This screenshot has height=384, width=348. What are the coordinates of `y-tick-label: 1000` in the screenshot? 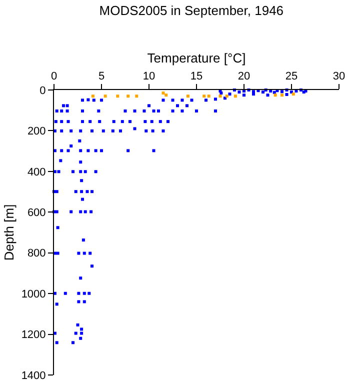 It's located at (33, 294).